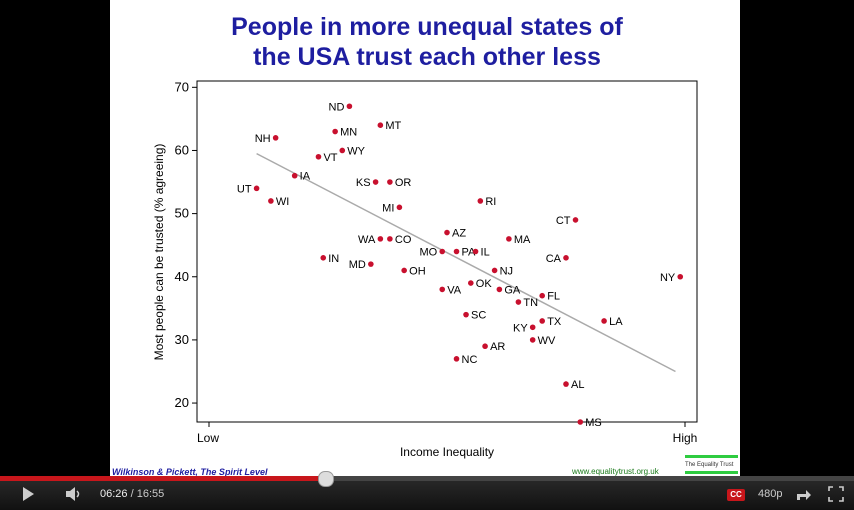 The width and height of the screenshot is (854, 510). Describe the element at coordinates (182, 86) in the screenshot. I see `y-tick-label: 70` at that location.